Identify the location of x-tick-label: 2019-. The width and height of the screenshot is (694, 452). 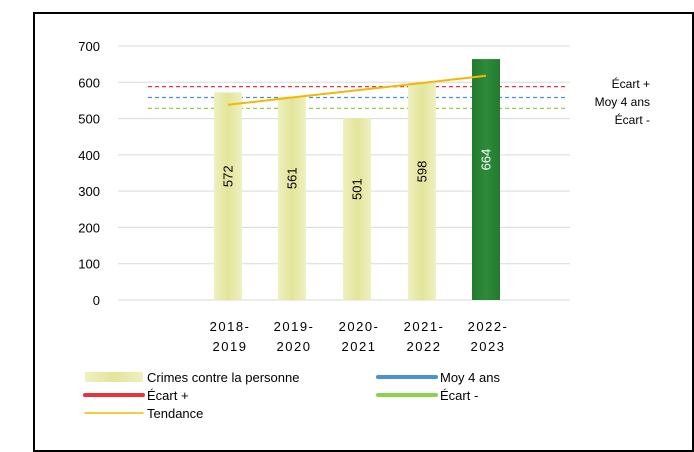
(294, 326).